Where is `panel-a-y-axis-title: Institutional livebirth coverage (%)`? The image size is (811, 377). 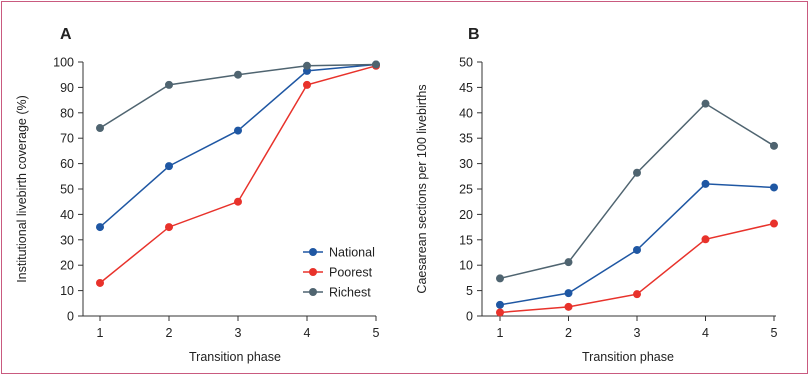
panel-a-y-axis-title: Institutional livebirth coverage (%) is located at coordinates (22, 189).